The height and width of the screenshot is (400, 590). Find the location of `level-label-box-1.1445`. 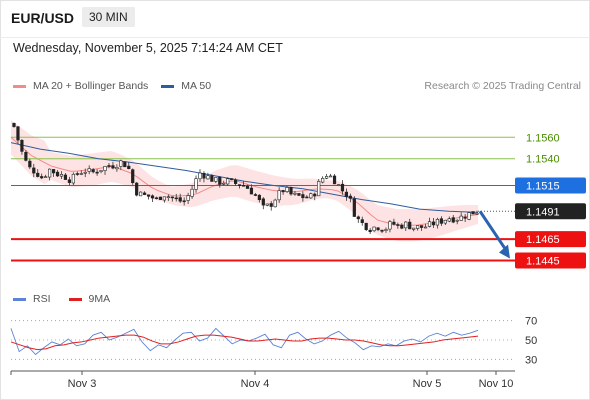

level-label-box-1.1445 is located at coordinates (550, 260).